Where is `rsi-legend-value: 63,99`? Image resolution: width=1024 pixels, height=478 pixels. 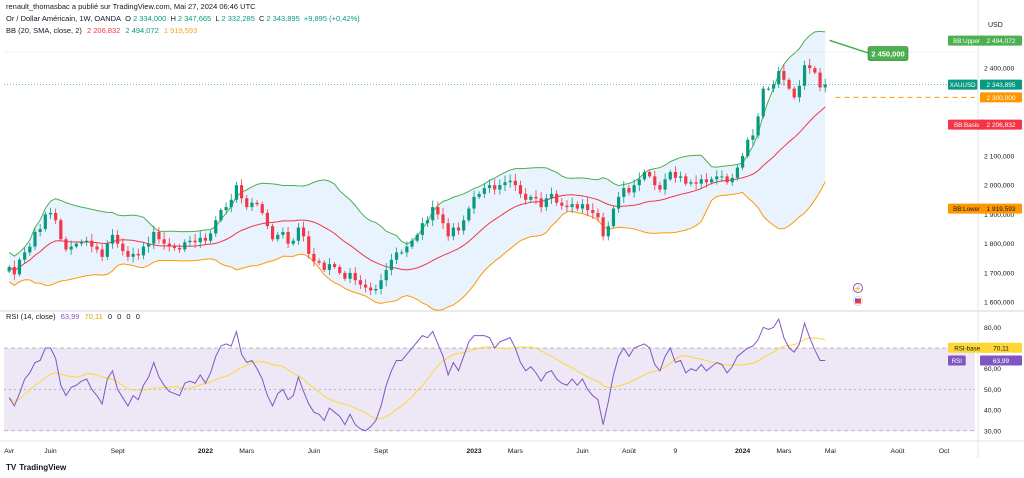 rsi-legend-value: 63,99 is located at coordinates (70, 316).